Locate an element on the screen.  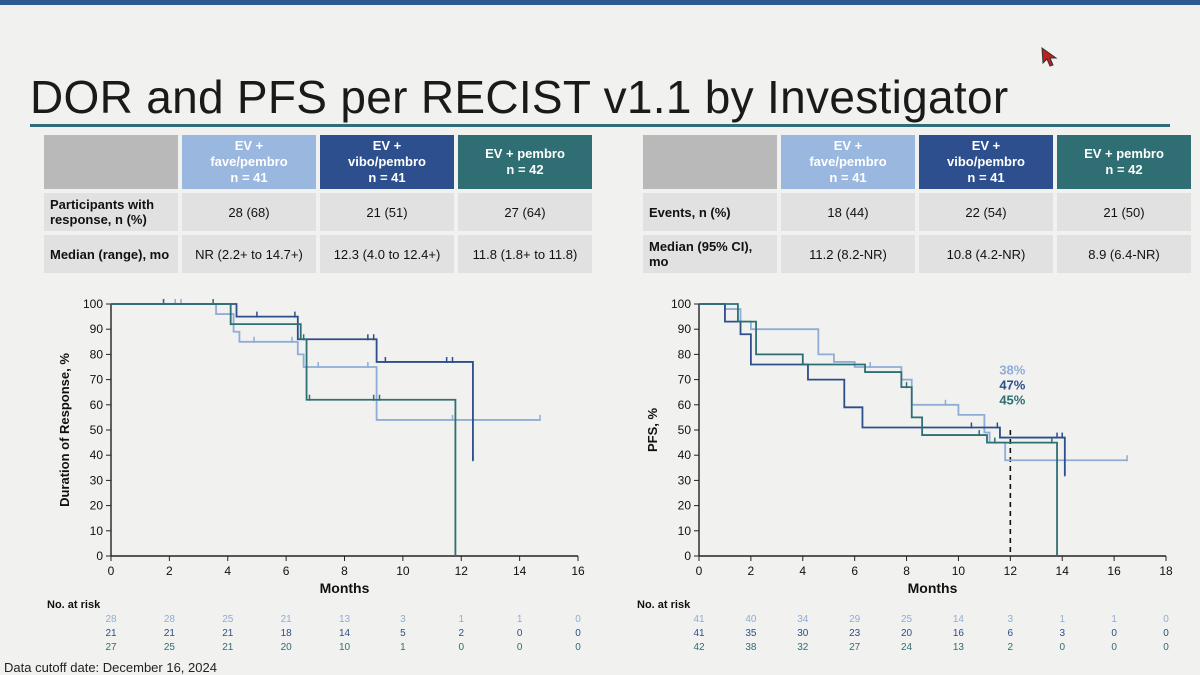
at-risk-count: 13 is located at coordinates (959, 647).